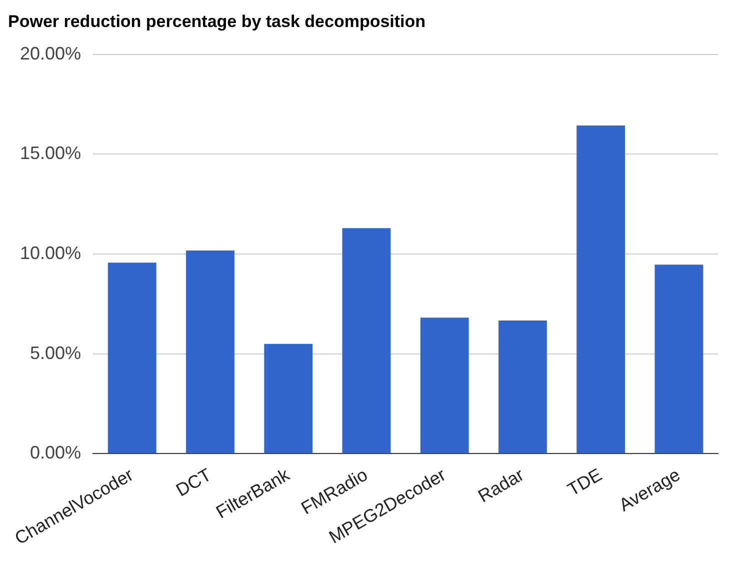  I want to click on y-tick-label: 20.00%, so click(51, 53).